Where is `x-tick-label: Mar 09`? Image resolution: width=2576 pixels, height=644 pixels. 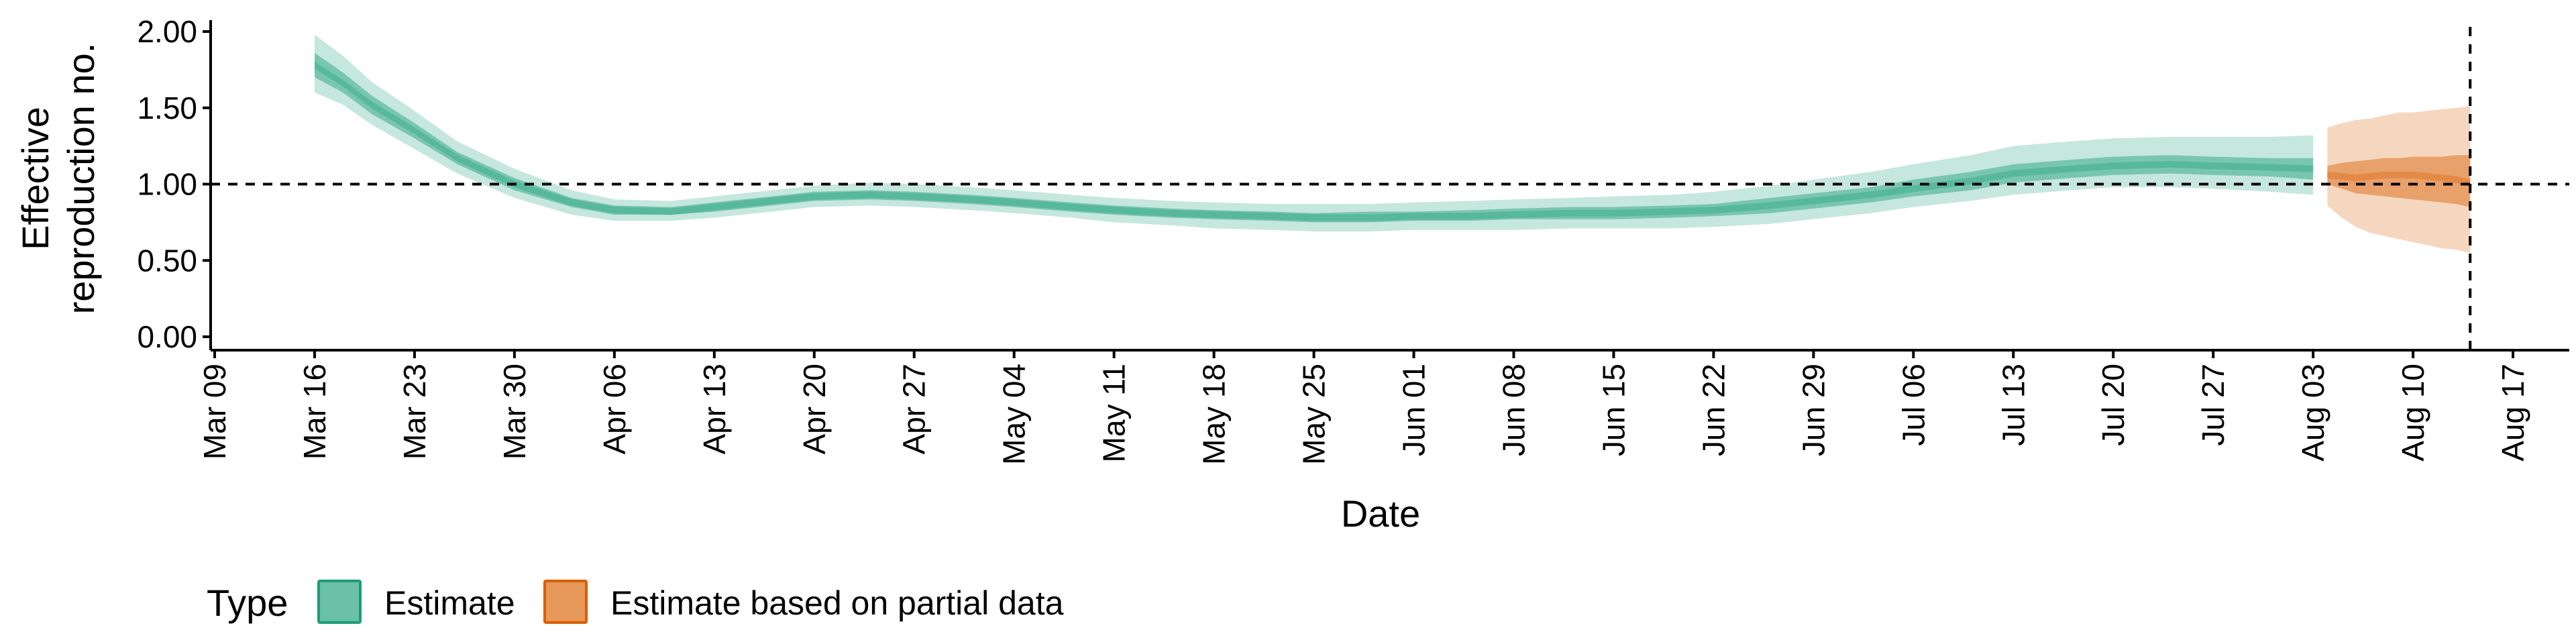
x-tick-label: Mar 09 is located at coordinates (214, 412).